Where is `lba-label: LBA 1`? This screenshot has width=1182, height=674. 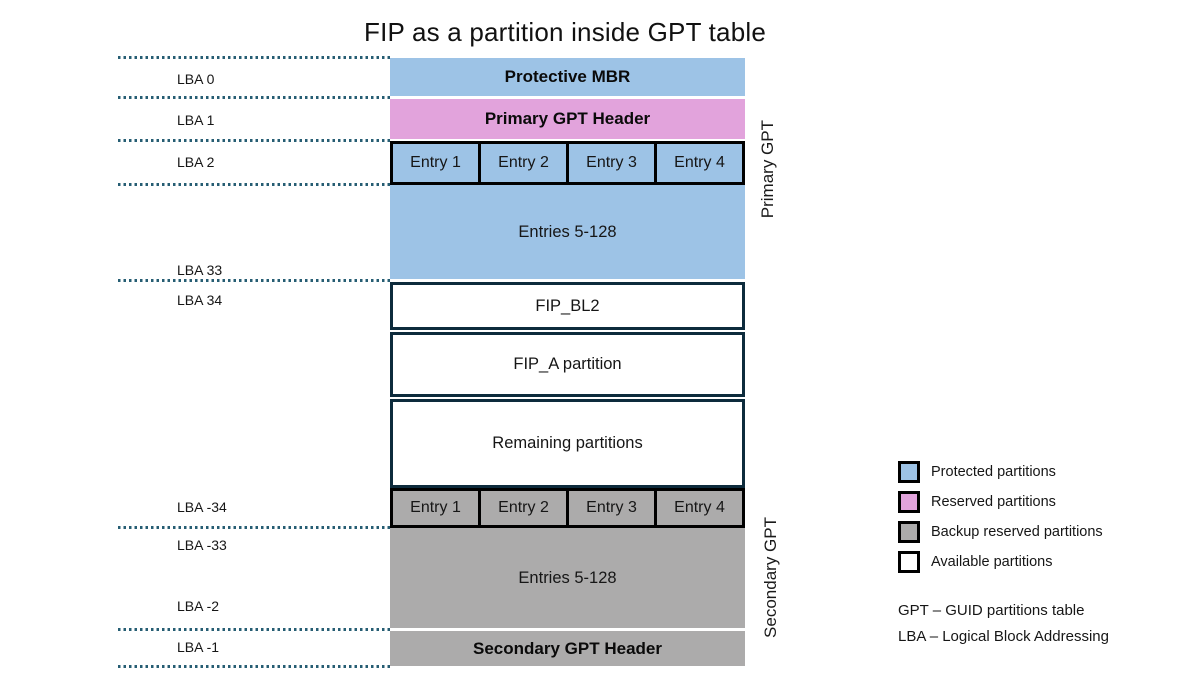 lba-label: LBA 1 is located at coordinates (196, 120).